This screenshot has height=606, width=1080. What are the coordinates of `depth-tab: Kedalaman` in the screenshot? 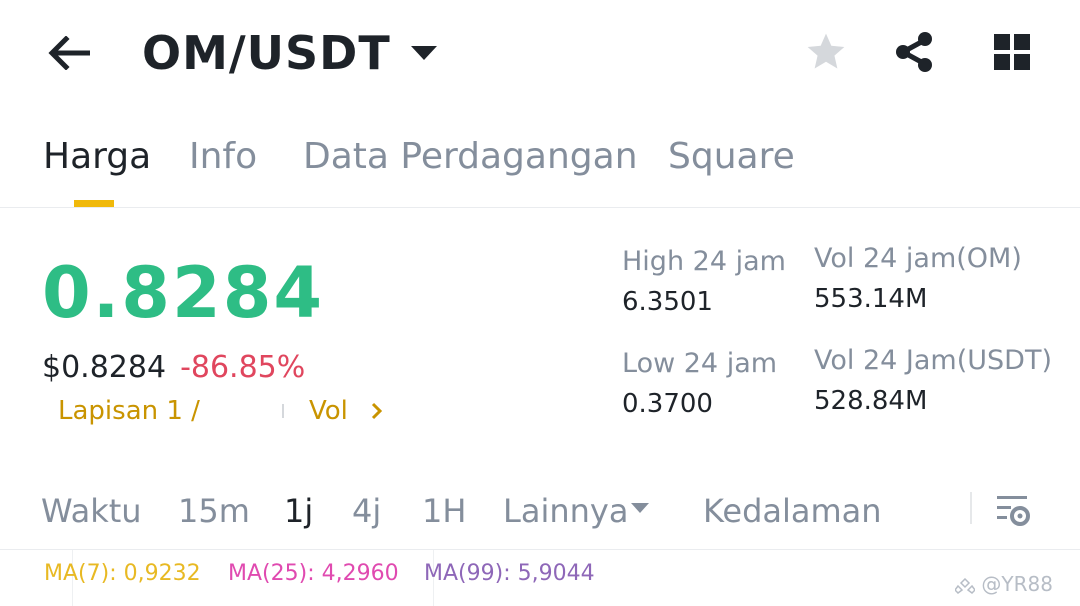 It's located at (792, 511).